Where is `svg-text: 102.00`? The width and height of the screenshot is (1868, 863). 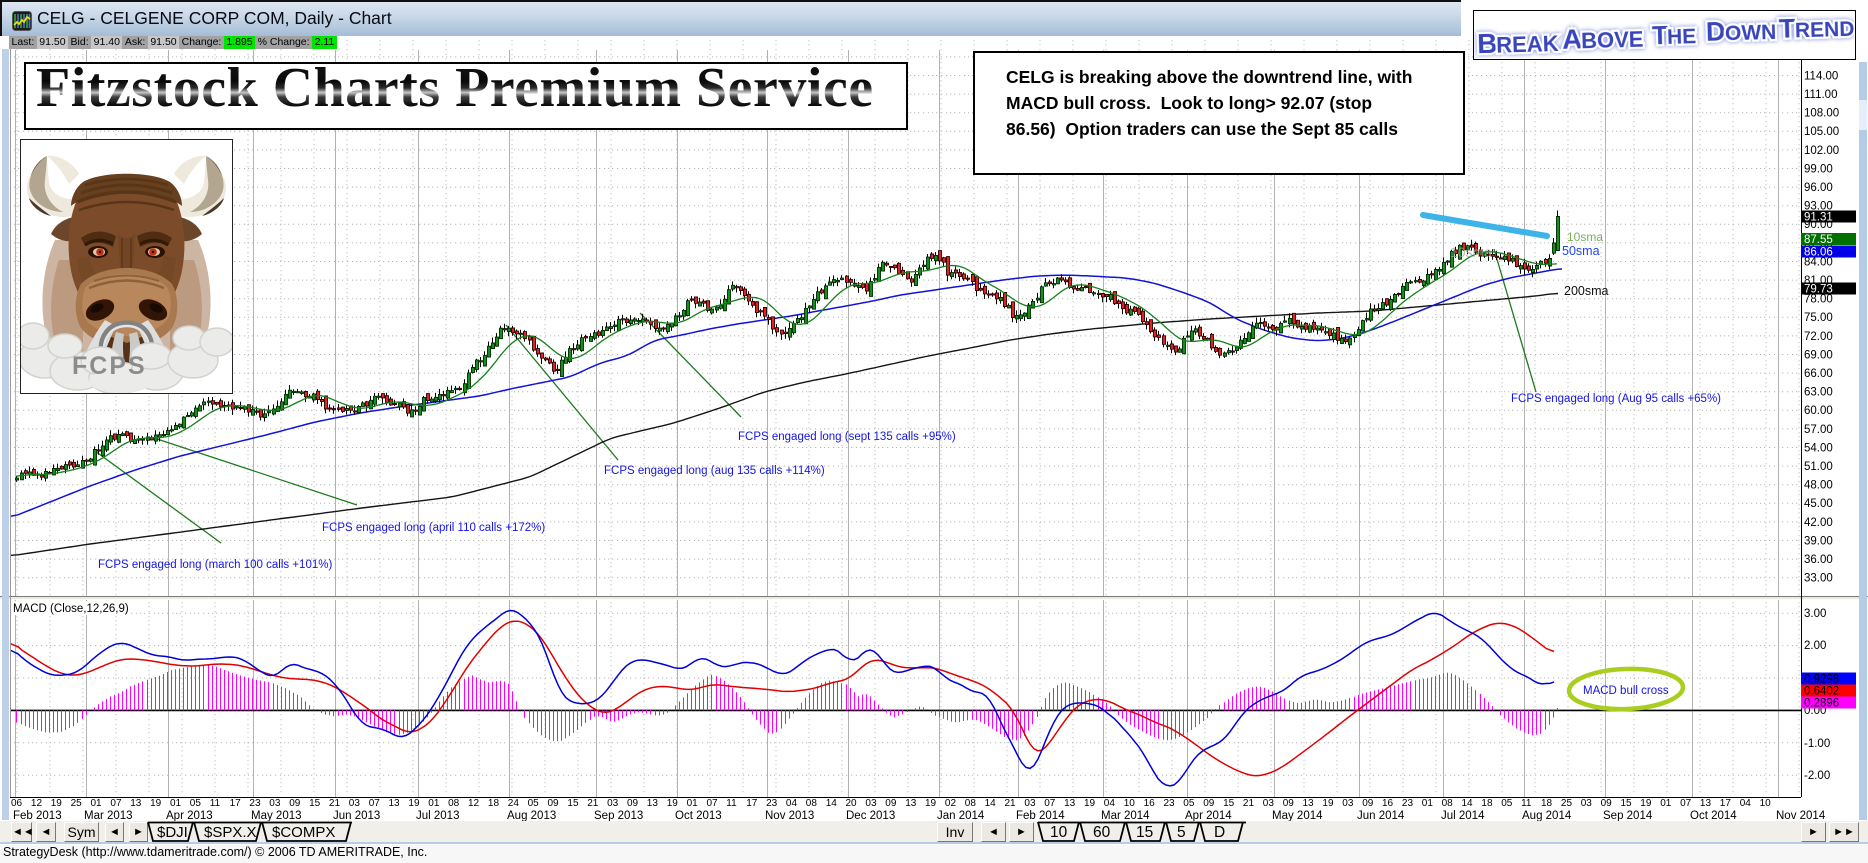 svg-text: 102.00 is located at coordinates (1821, 151).